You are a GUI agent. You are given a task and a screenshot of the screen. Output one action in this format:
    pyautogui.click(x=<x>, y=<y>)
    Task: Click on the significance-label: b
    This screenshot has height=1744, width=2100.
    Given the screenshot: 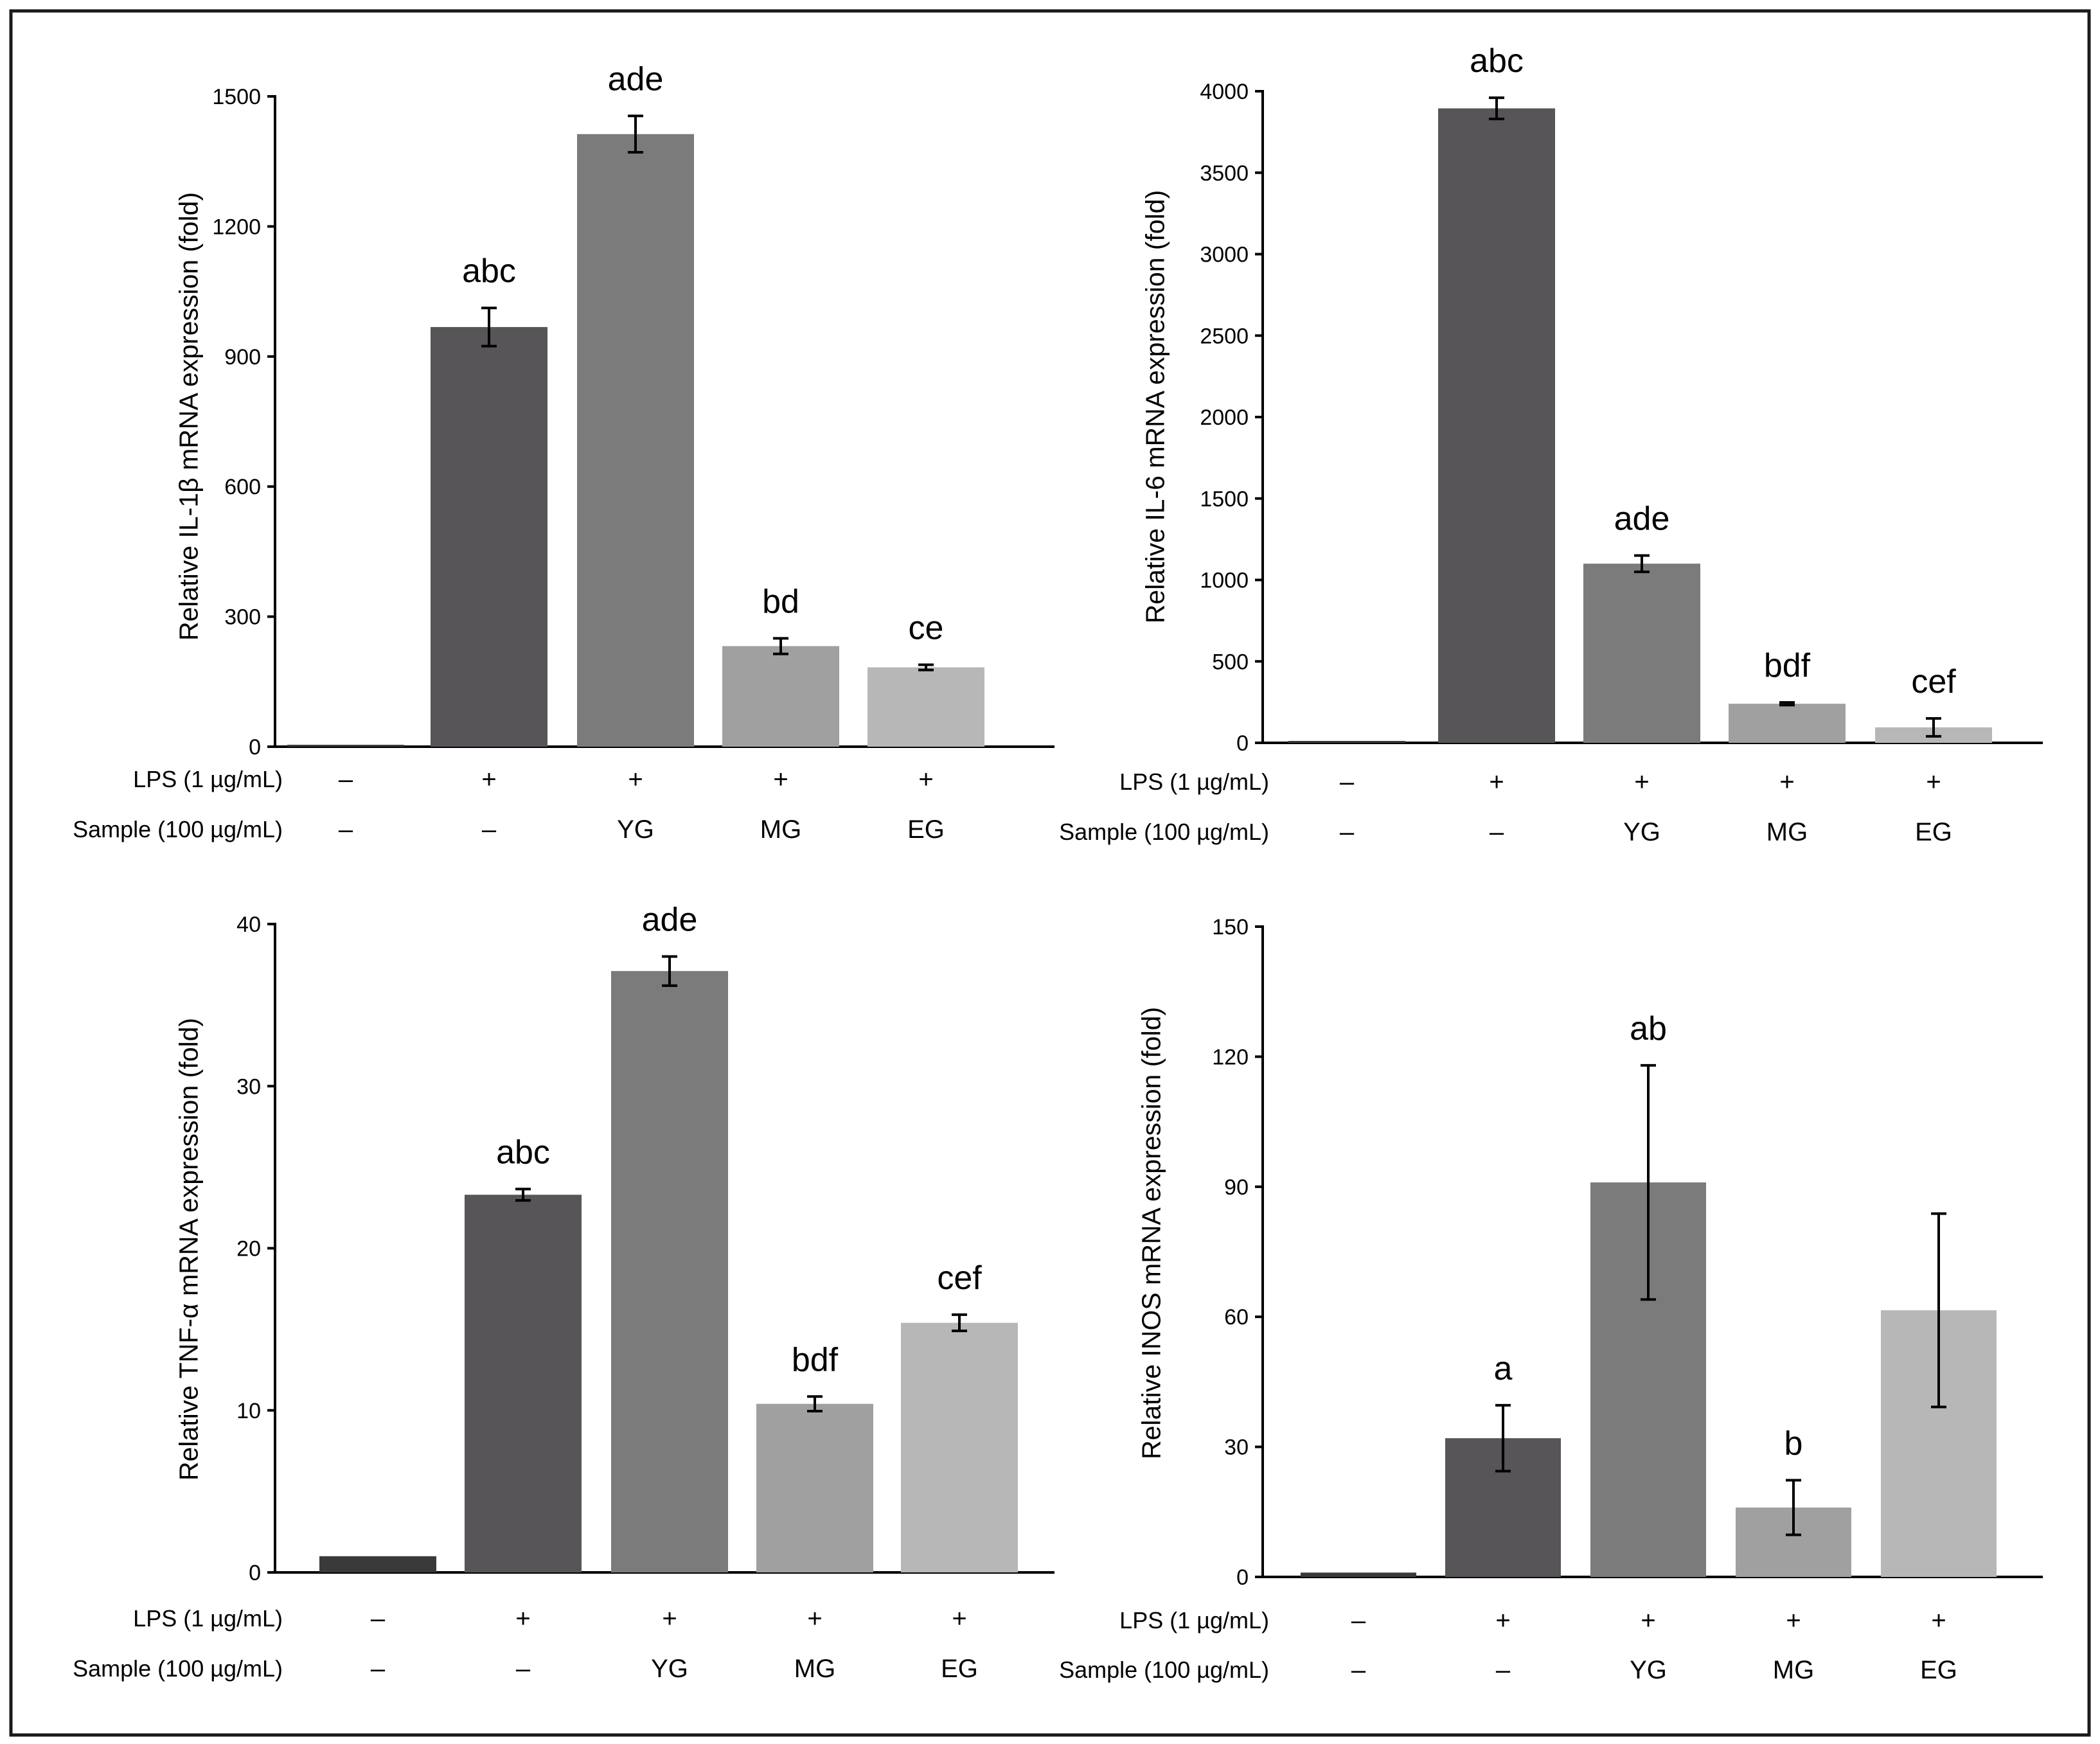 What is the action you would take?
    pyautogui.click(x=1793, y=1444)
    